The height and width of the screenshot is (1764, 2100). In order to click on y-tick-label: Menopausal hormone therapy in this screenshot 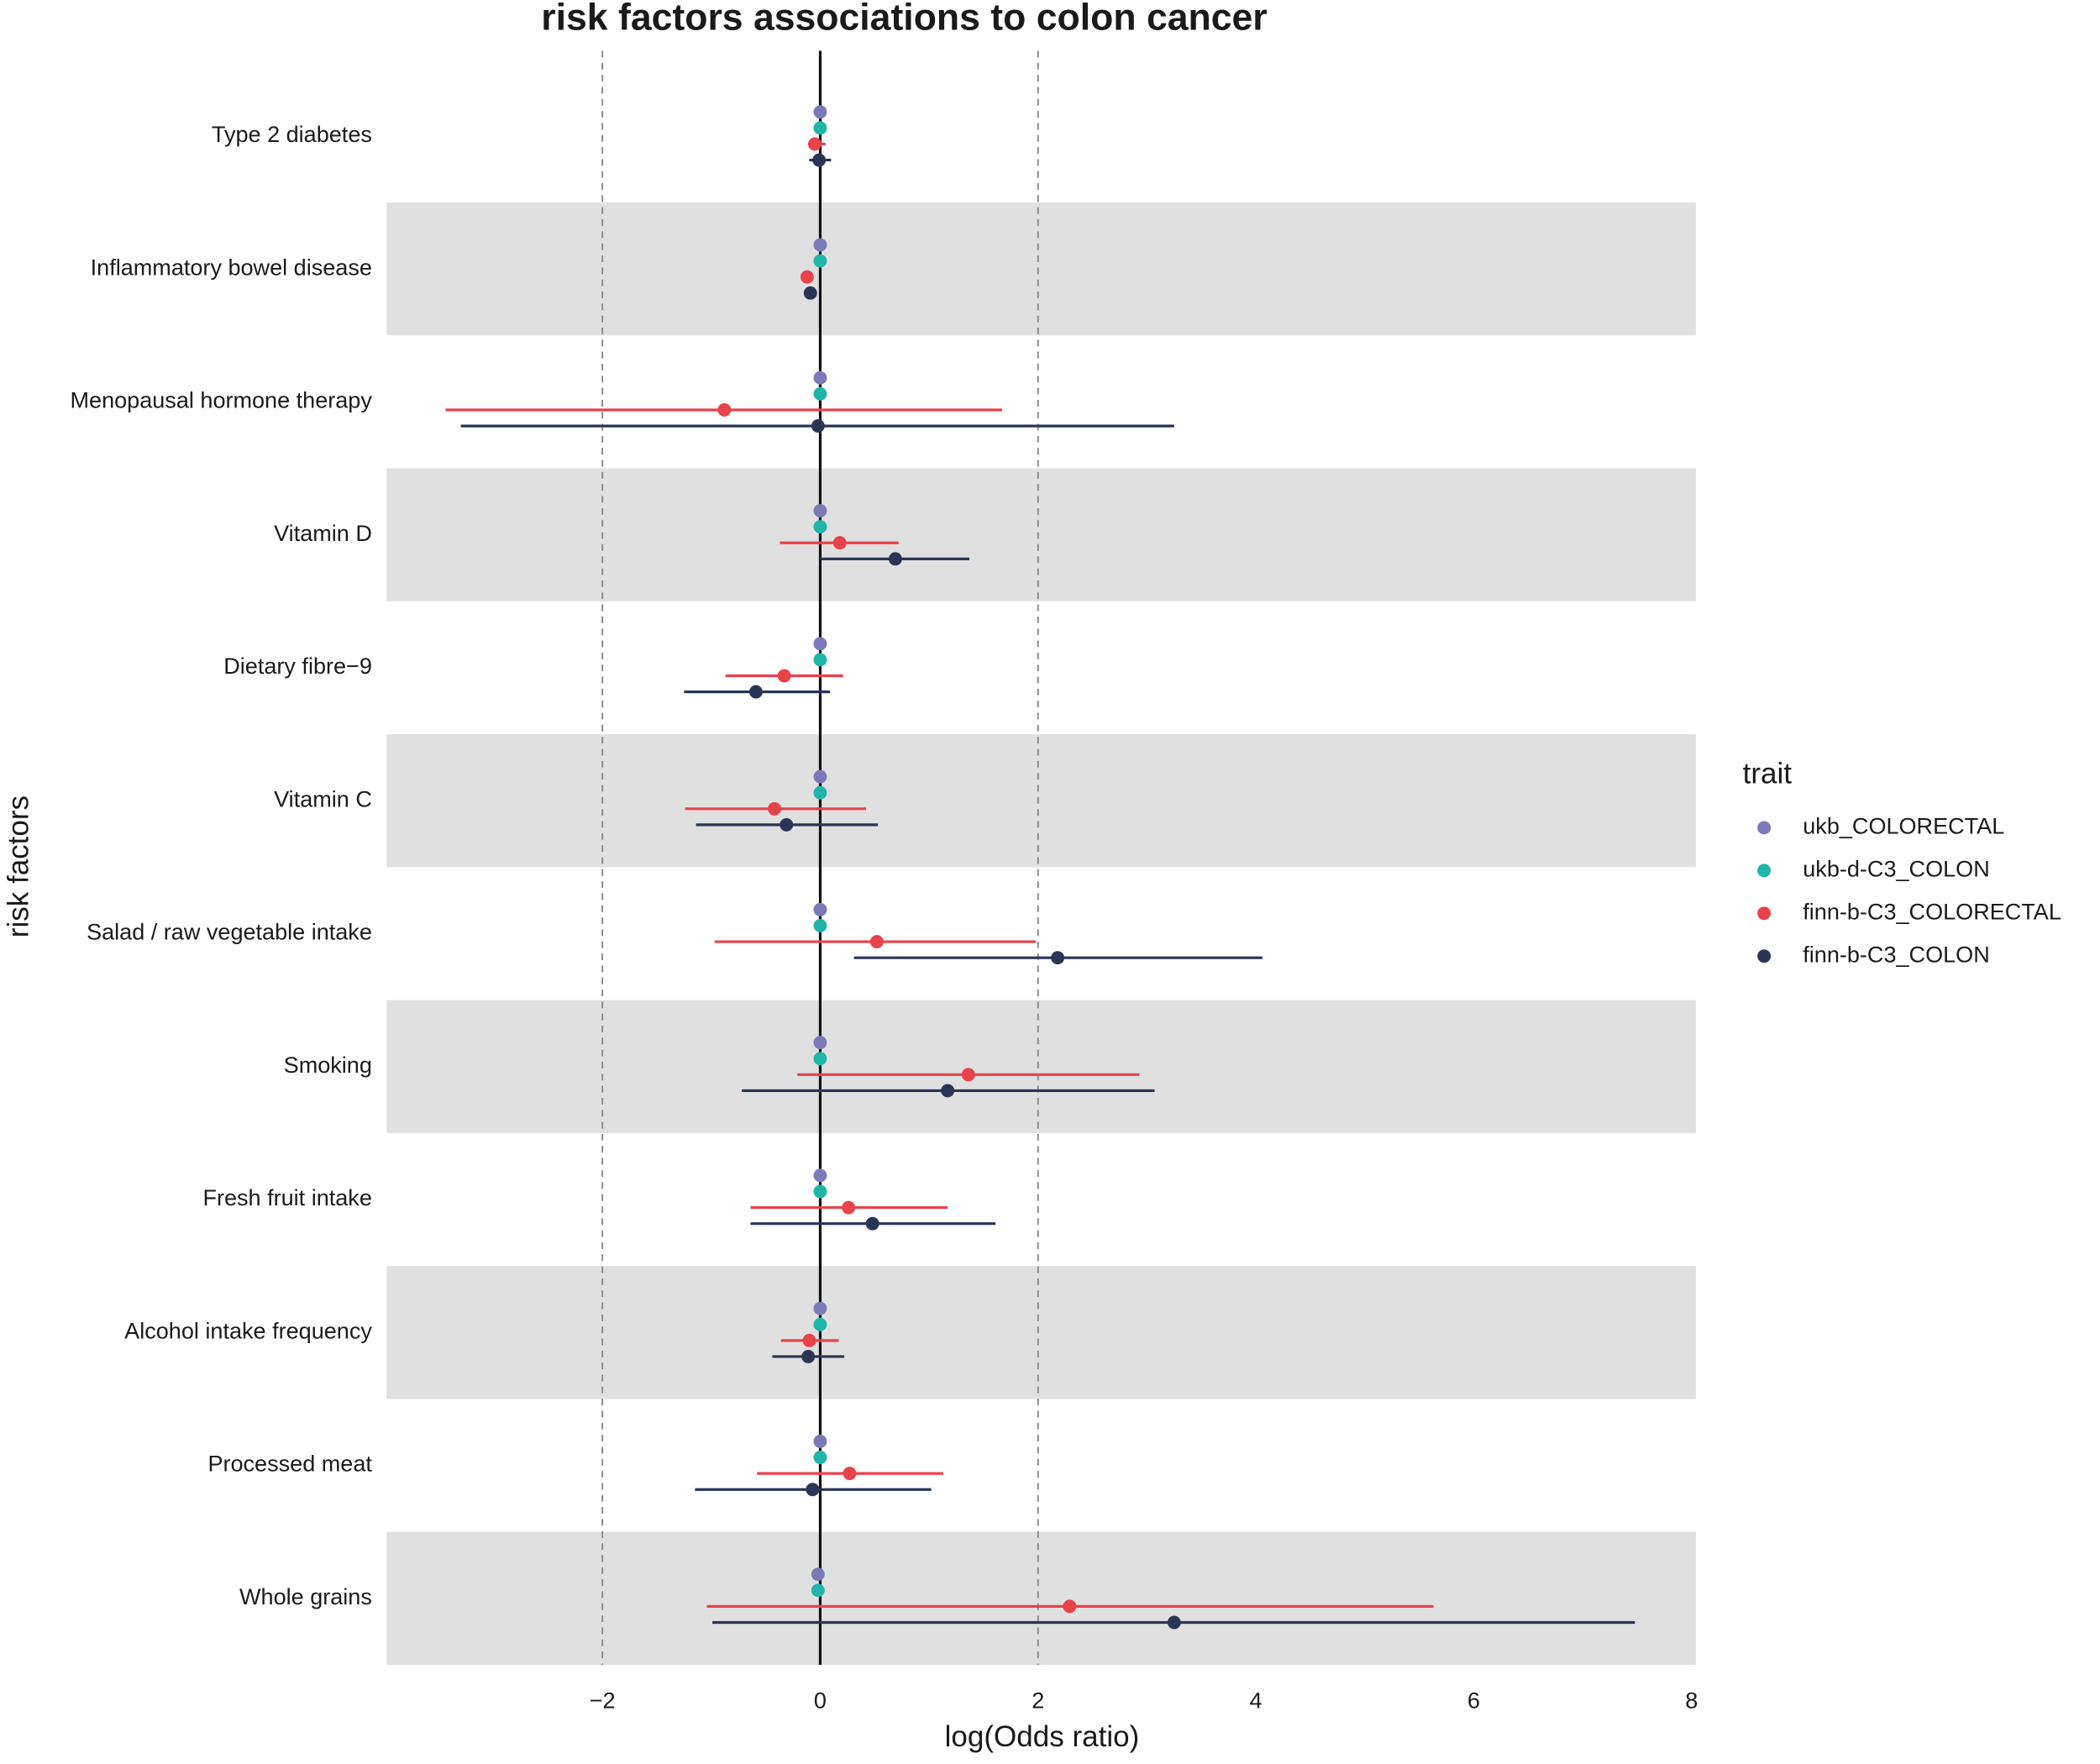, I will do `click(222, 400)`.